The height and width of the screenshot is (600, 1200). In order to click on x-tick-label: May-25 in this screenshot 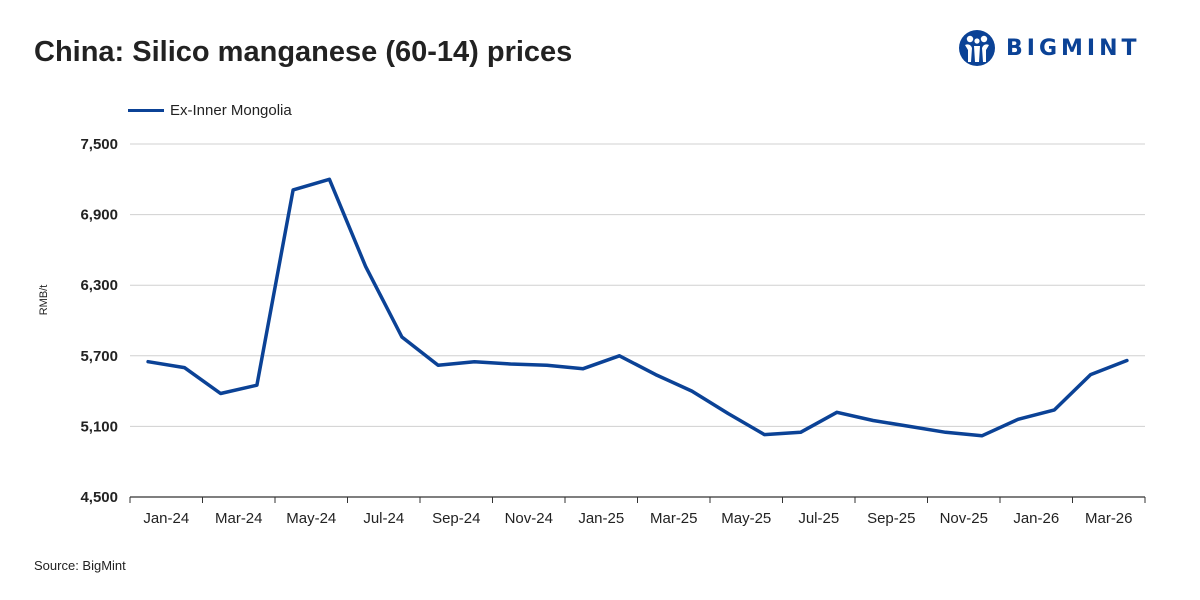, I will do `click(746, 518)`.